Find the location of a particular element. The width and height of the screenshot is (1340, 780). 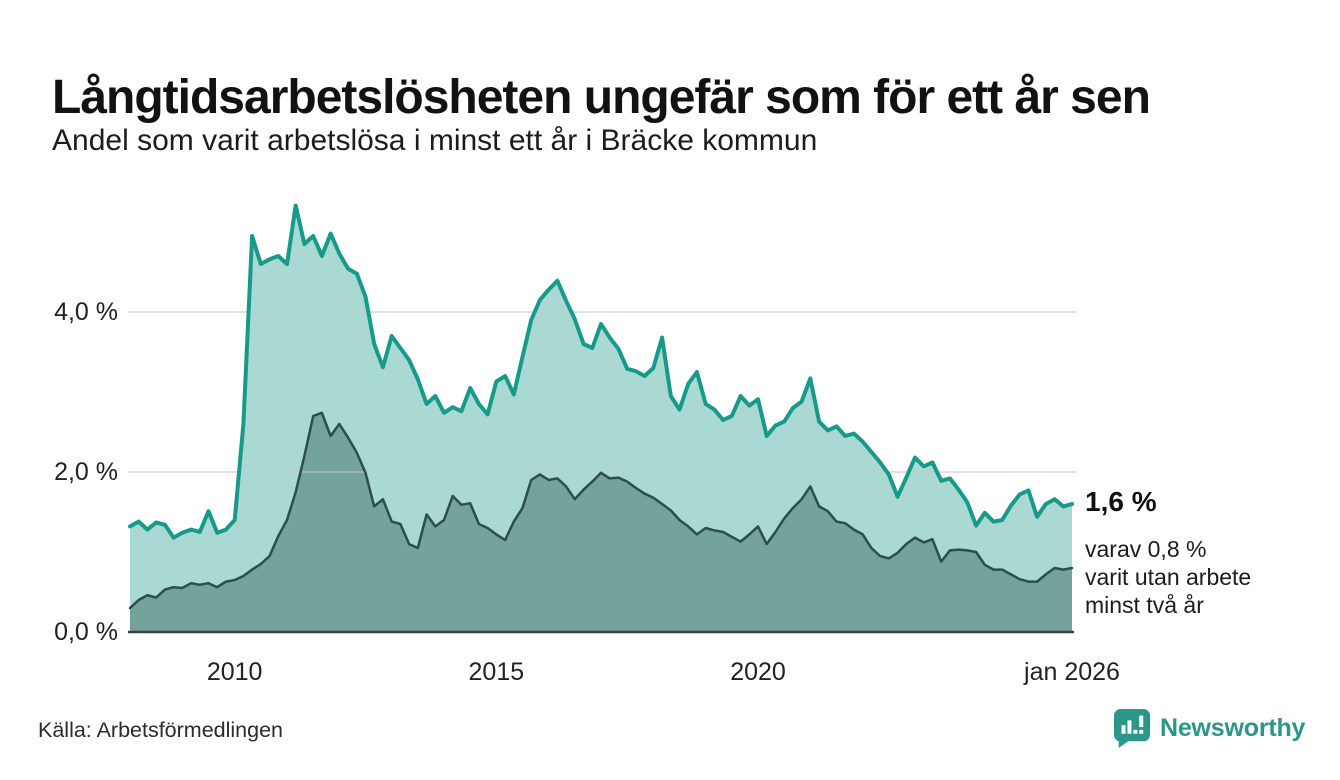

y-axis-tick-label: 2,0 % is located at coordinates (86, 472).